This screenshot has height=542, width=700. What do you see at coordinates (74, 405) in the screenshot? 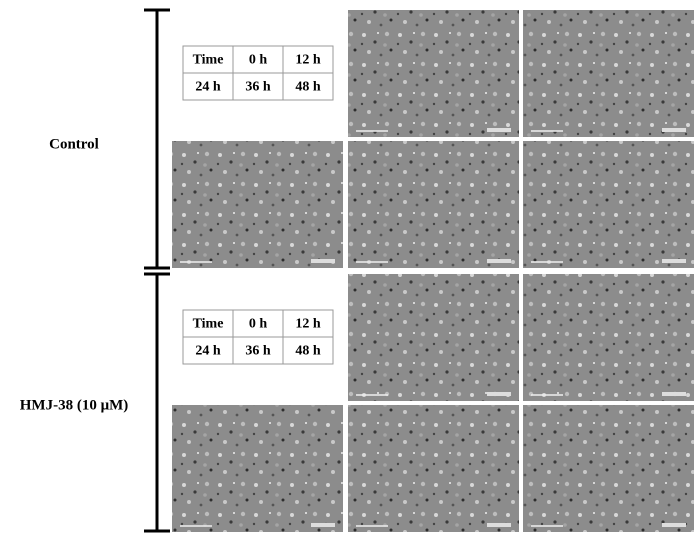
I see `group-label: HMJ-38 (10 μM)` at bounding box center [74, 405].